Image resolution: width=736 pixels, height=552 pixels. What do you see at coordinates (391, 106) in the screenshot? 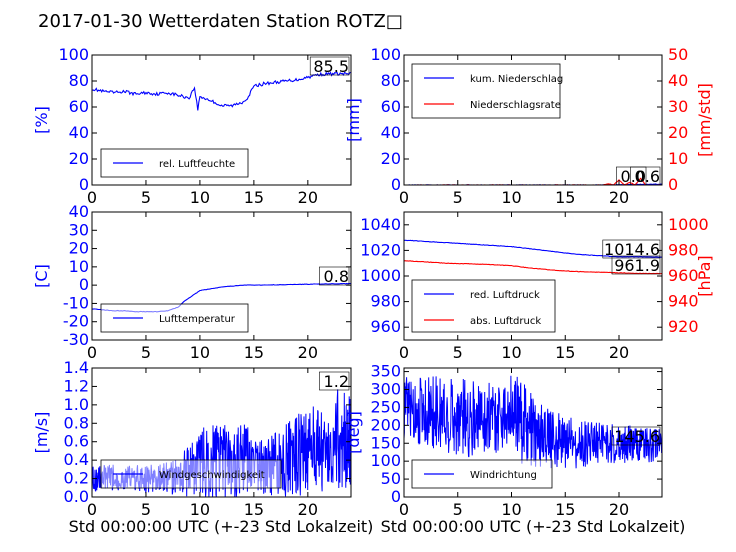
I see `y-tick-label: 60` at bounding box center [391, 106].